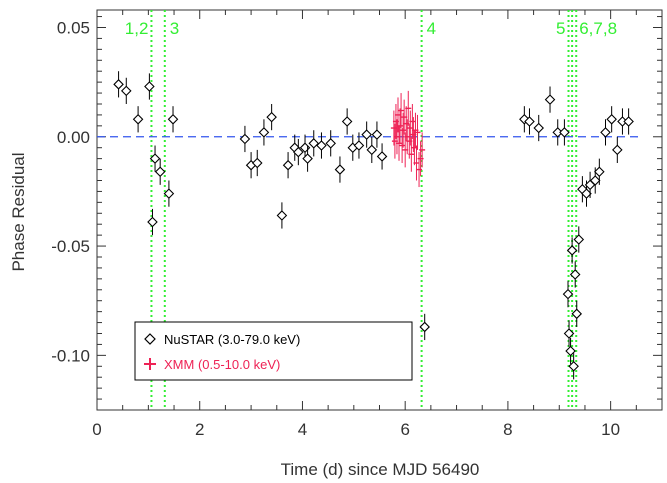 Image resolution: width=667 pixels, height=483 pixels. Describe the element at coordinates (380, 469) in the screenshot. I see `x-axis-title: Time (d) since MJD 56490` at that location.